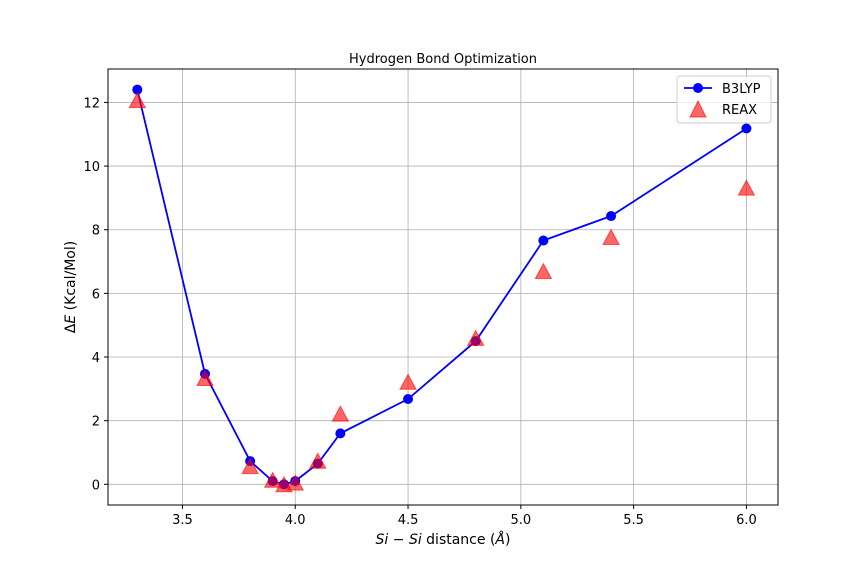 The image size is (864, 580). Describe the element at coordinates (746, 520) in the screenshot. I see `x-tick-label: 6.0` at that location.